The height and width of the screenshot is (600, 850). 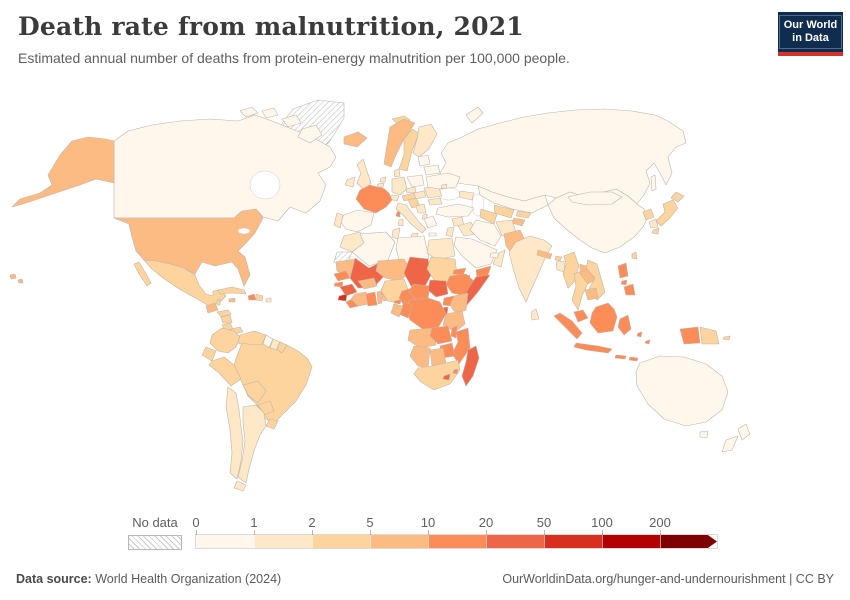 What do you see at coordinates (252, 444) in the screenshot?
I see `country-argentina` at bounding box center [252, 444].